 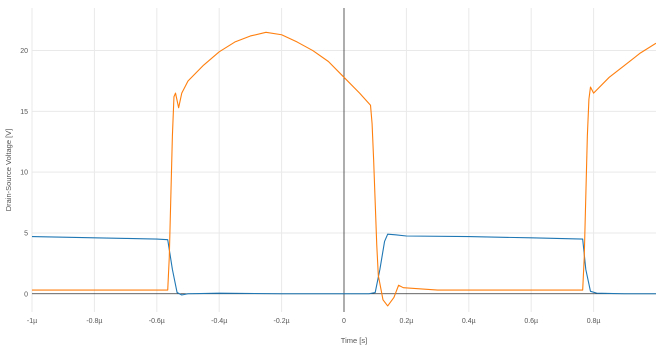 What do you see at coordinates (24, 51) in the screenshot?
I see `y-tick-label: 20` at bounding box center [24, 51].